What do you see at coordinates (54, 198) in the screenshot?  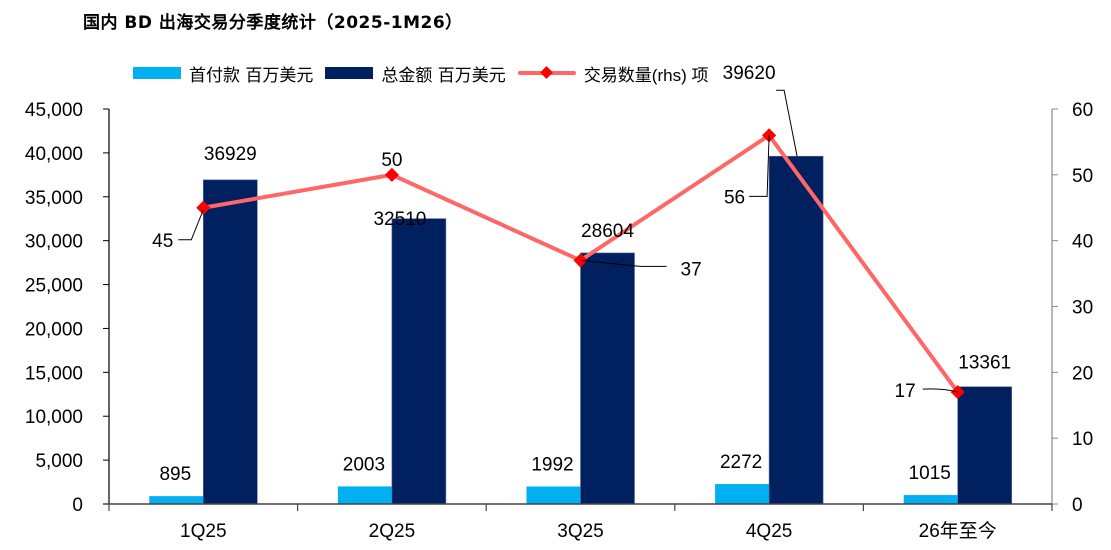 I see `left-axis-tick-label: 35,000` at bounding box center [54, 198].